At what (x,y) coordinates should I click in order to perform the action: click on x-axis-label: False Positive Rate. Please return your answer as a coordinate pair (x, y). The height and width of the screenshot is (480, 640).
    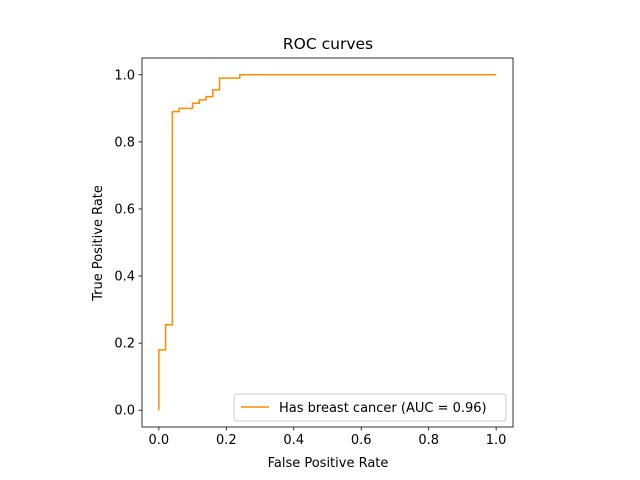
    Looking at the image, I should click on (328, 463).